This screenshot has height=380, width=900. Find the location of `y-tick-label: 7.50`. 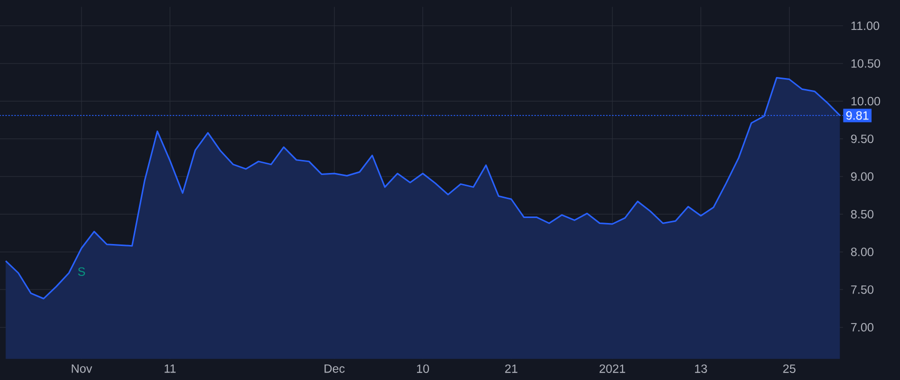

y-tick-label: 7.50 is located at coordinates (862, 289).